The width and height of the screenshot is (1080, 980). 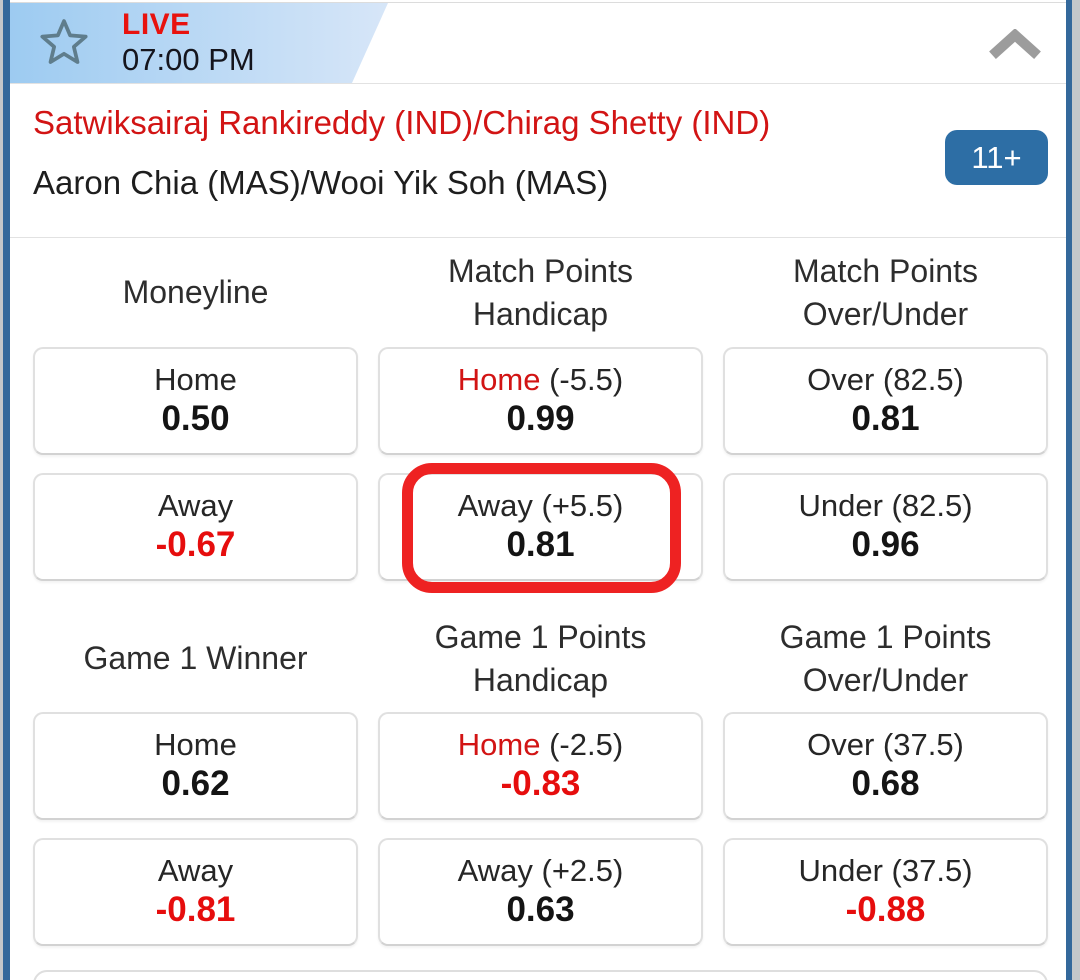 What do you see at coordinates (885, 292) in the screenshot?
I see `market-title: Match Points Over/Under` at bounding box center [885, 292].